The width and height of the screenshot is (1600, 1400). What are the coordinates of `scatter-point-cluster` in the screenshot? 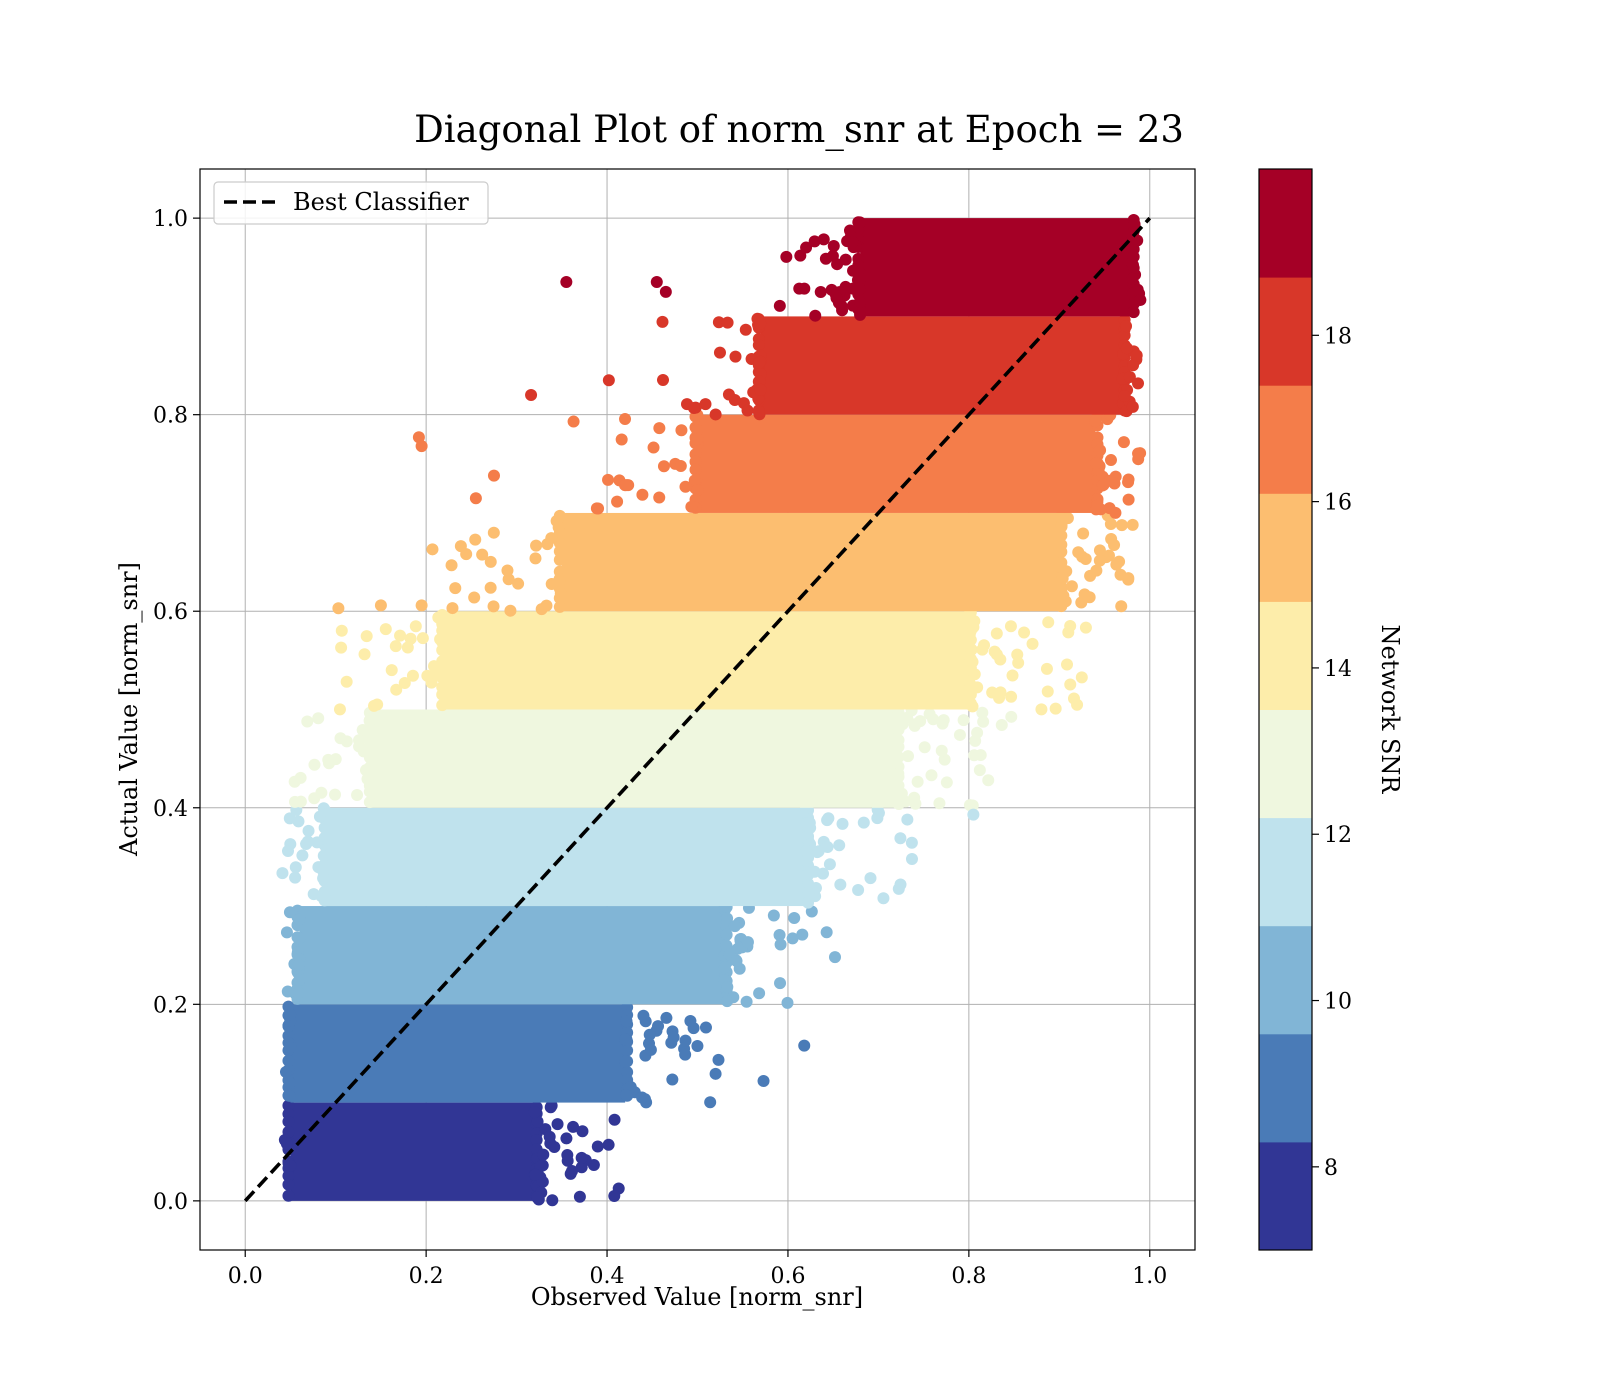 It's located at (512, 955).